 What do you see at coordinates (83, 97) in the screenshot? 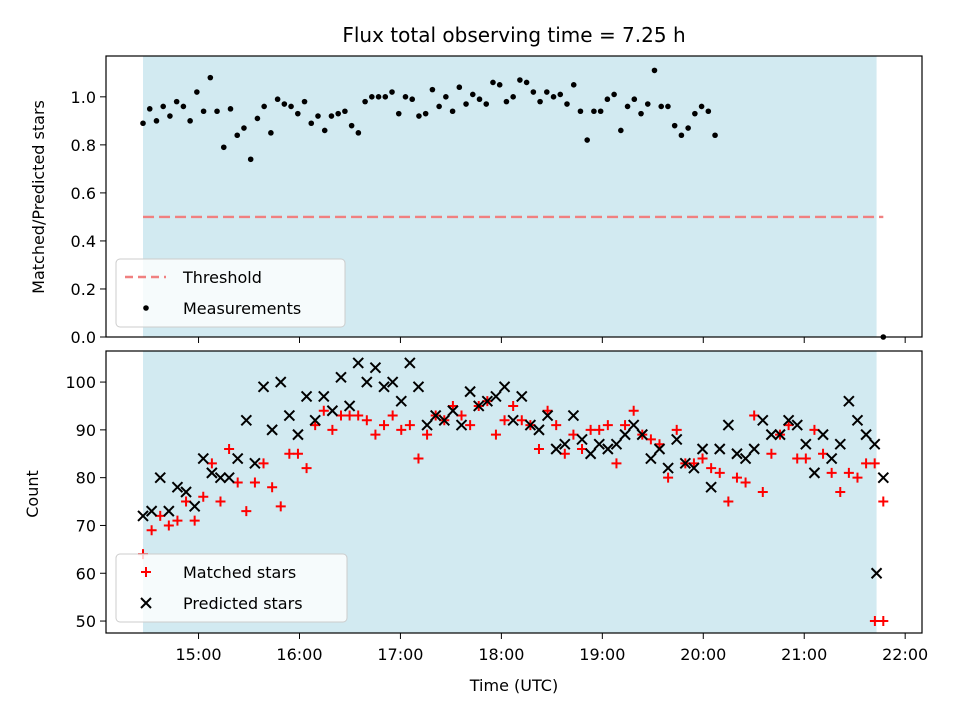
I see `y-tick-label: 1.0` at bounding box center [83, 97].